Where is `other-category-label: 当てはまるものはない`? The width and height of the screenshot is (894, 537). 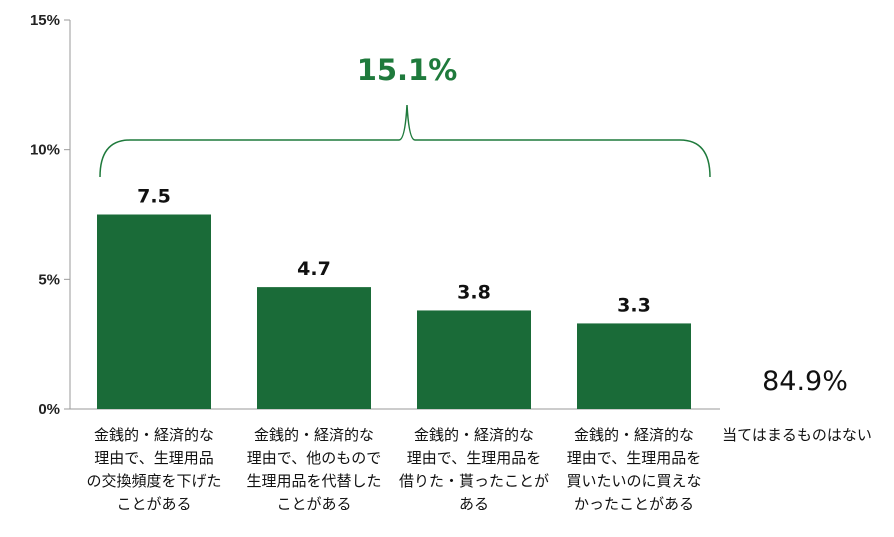
other-category-label: 当てはまるものはない is located at coordinates (797, 435).